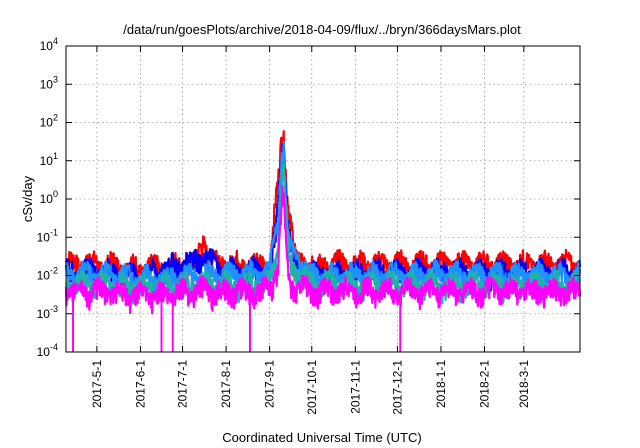  What do you see at coordinates (49, 82) in the screenshot?
I see `y-tick-label: 10³` at bounding box center [49, 82].